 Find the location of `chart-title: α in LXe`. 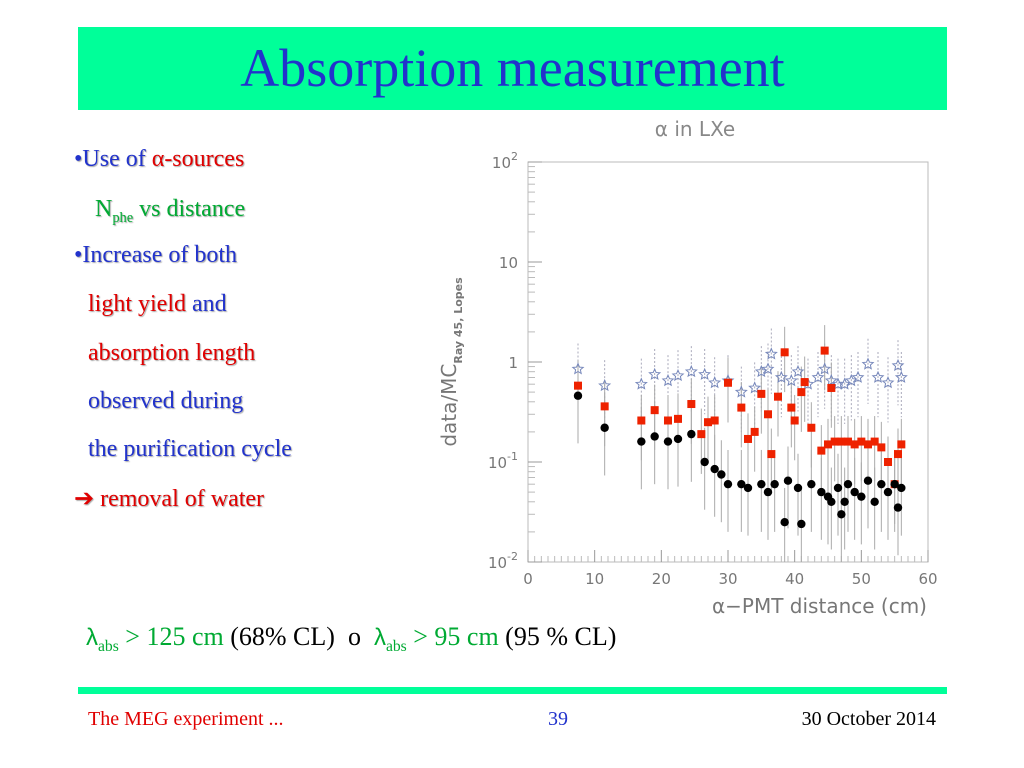

chart-title: α in LXe is located at coordinates (695, 129).